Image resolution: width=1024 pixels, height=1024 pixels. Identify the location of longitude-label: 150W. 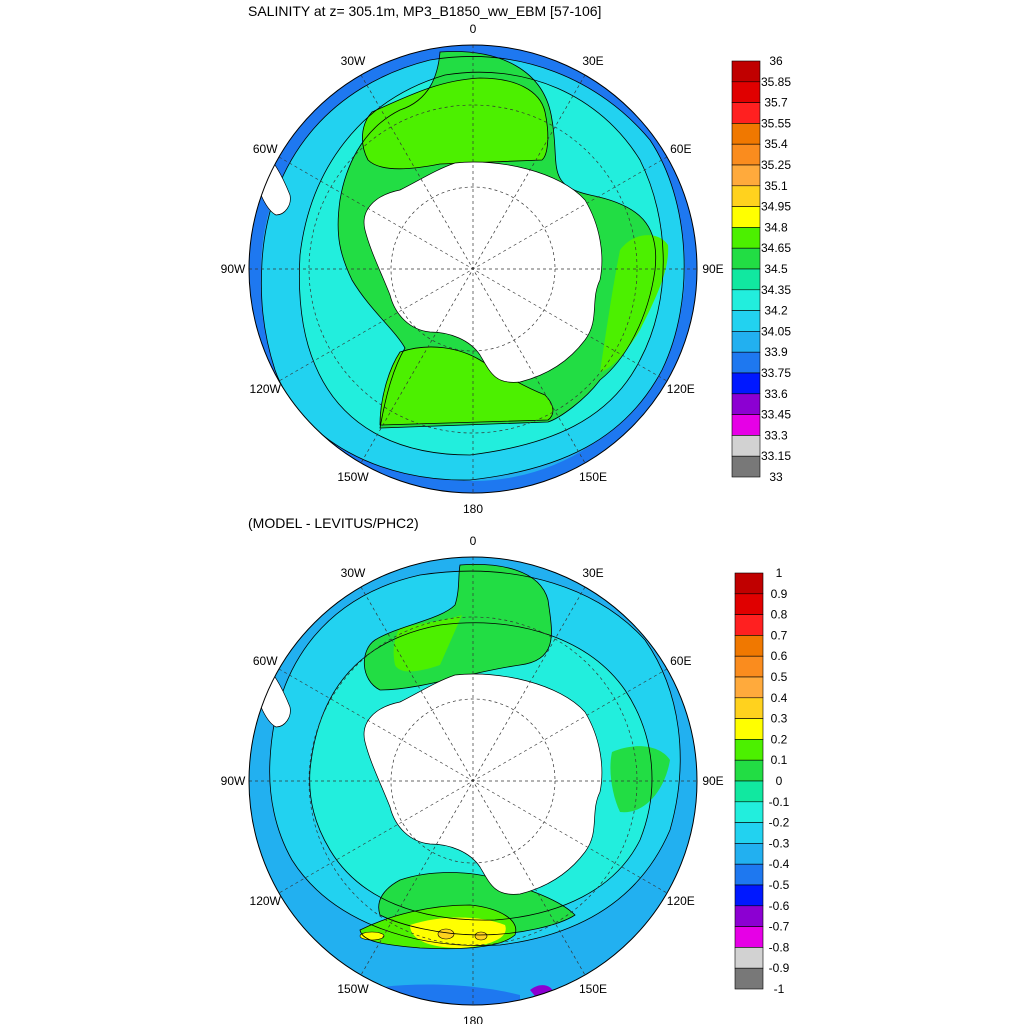
(353, 477).